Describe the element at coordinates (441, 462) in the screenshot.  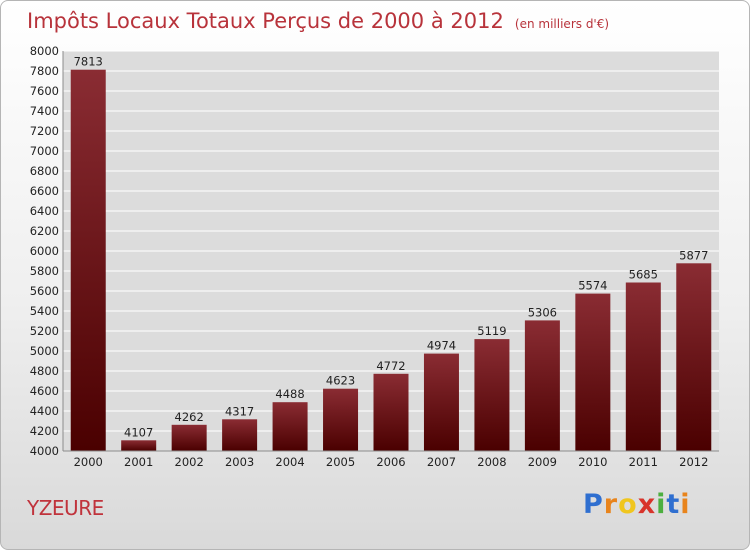
I see `x-tick-label: 2007` at that location.